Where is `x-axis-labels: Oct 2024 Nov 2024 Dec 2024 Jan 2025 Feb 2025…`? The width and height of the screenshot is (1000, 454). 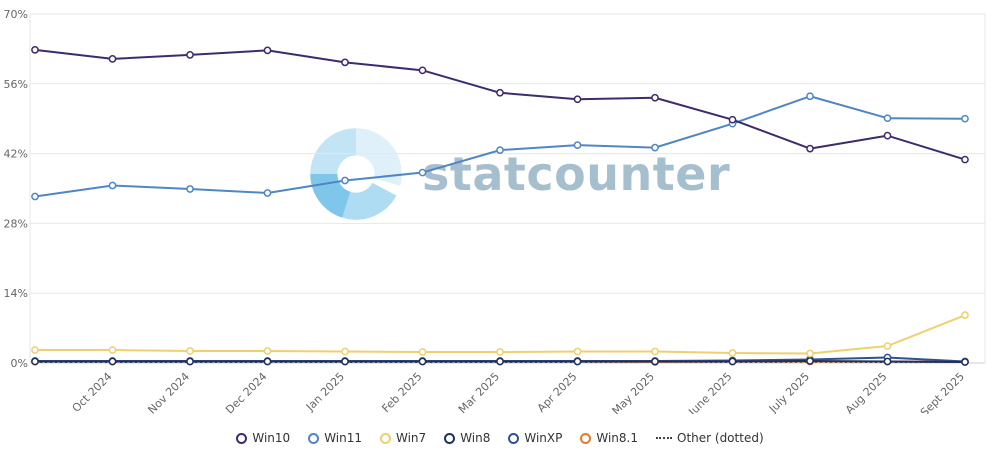
x-axis-labels: Oct 2024 Nov 2024 Dec 2024 Jan 2025 Feb 2025… is located at coordinates (518, 392).